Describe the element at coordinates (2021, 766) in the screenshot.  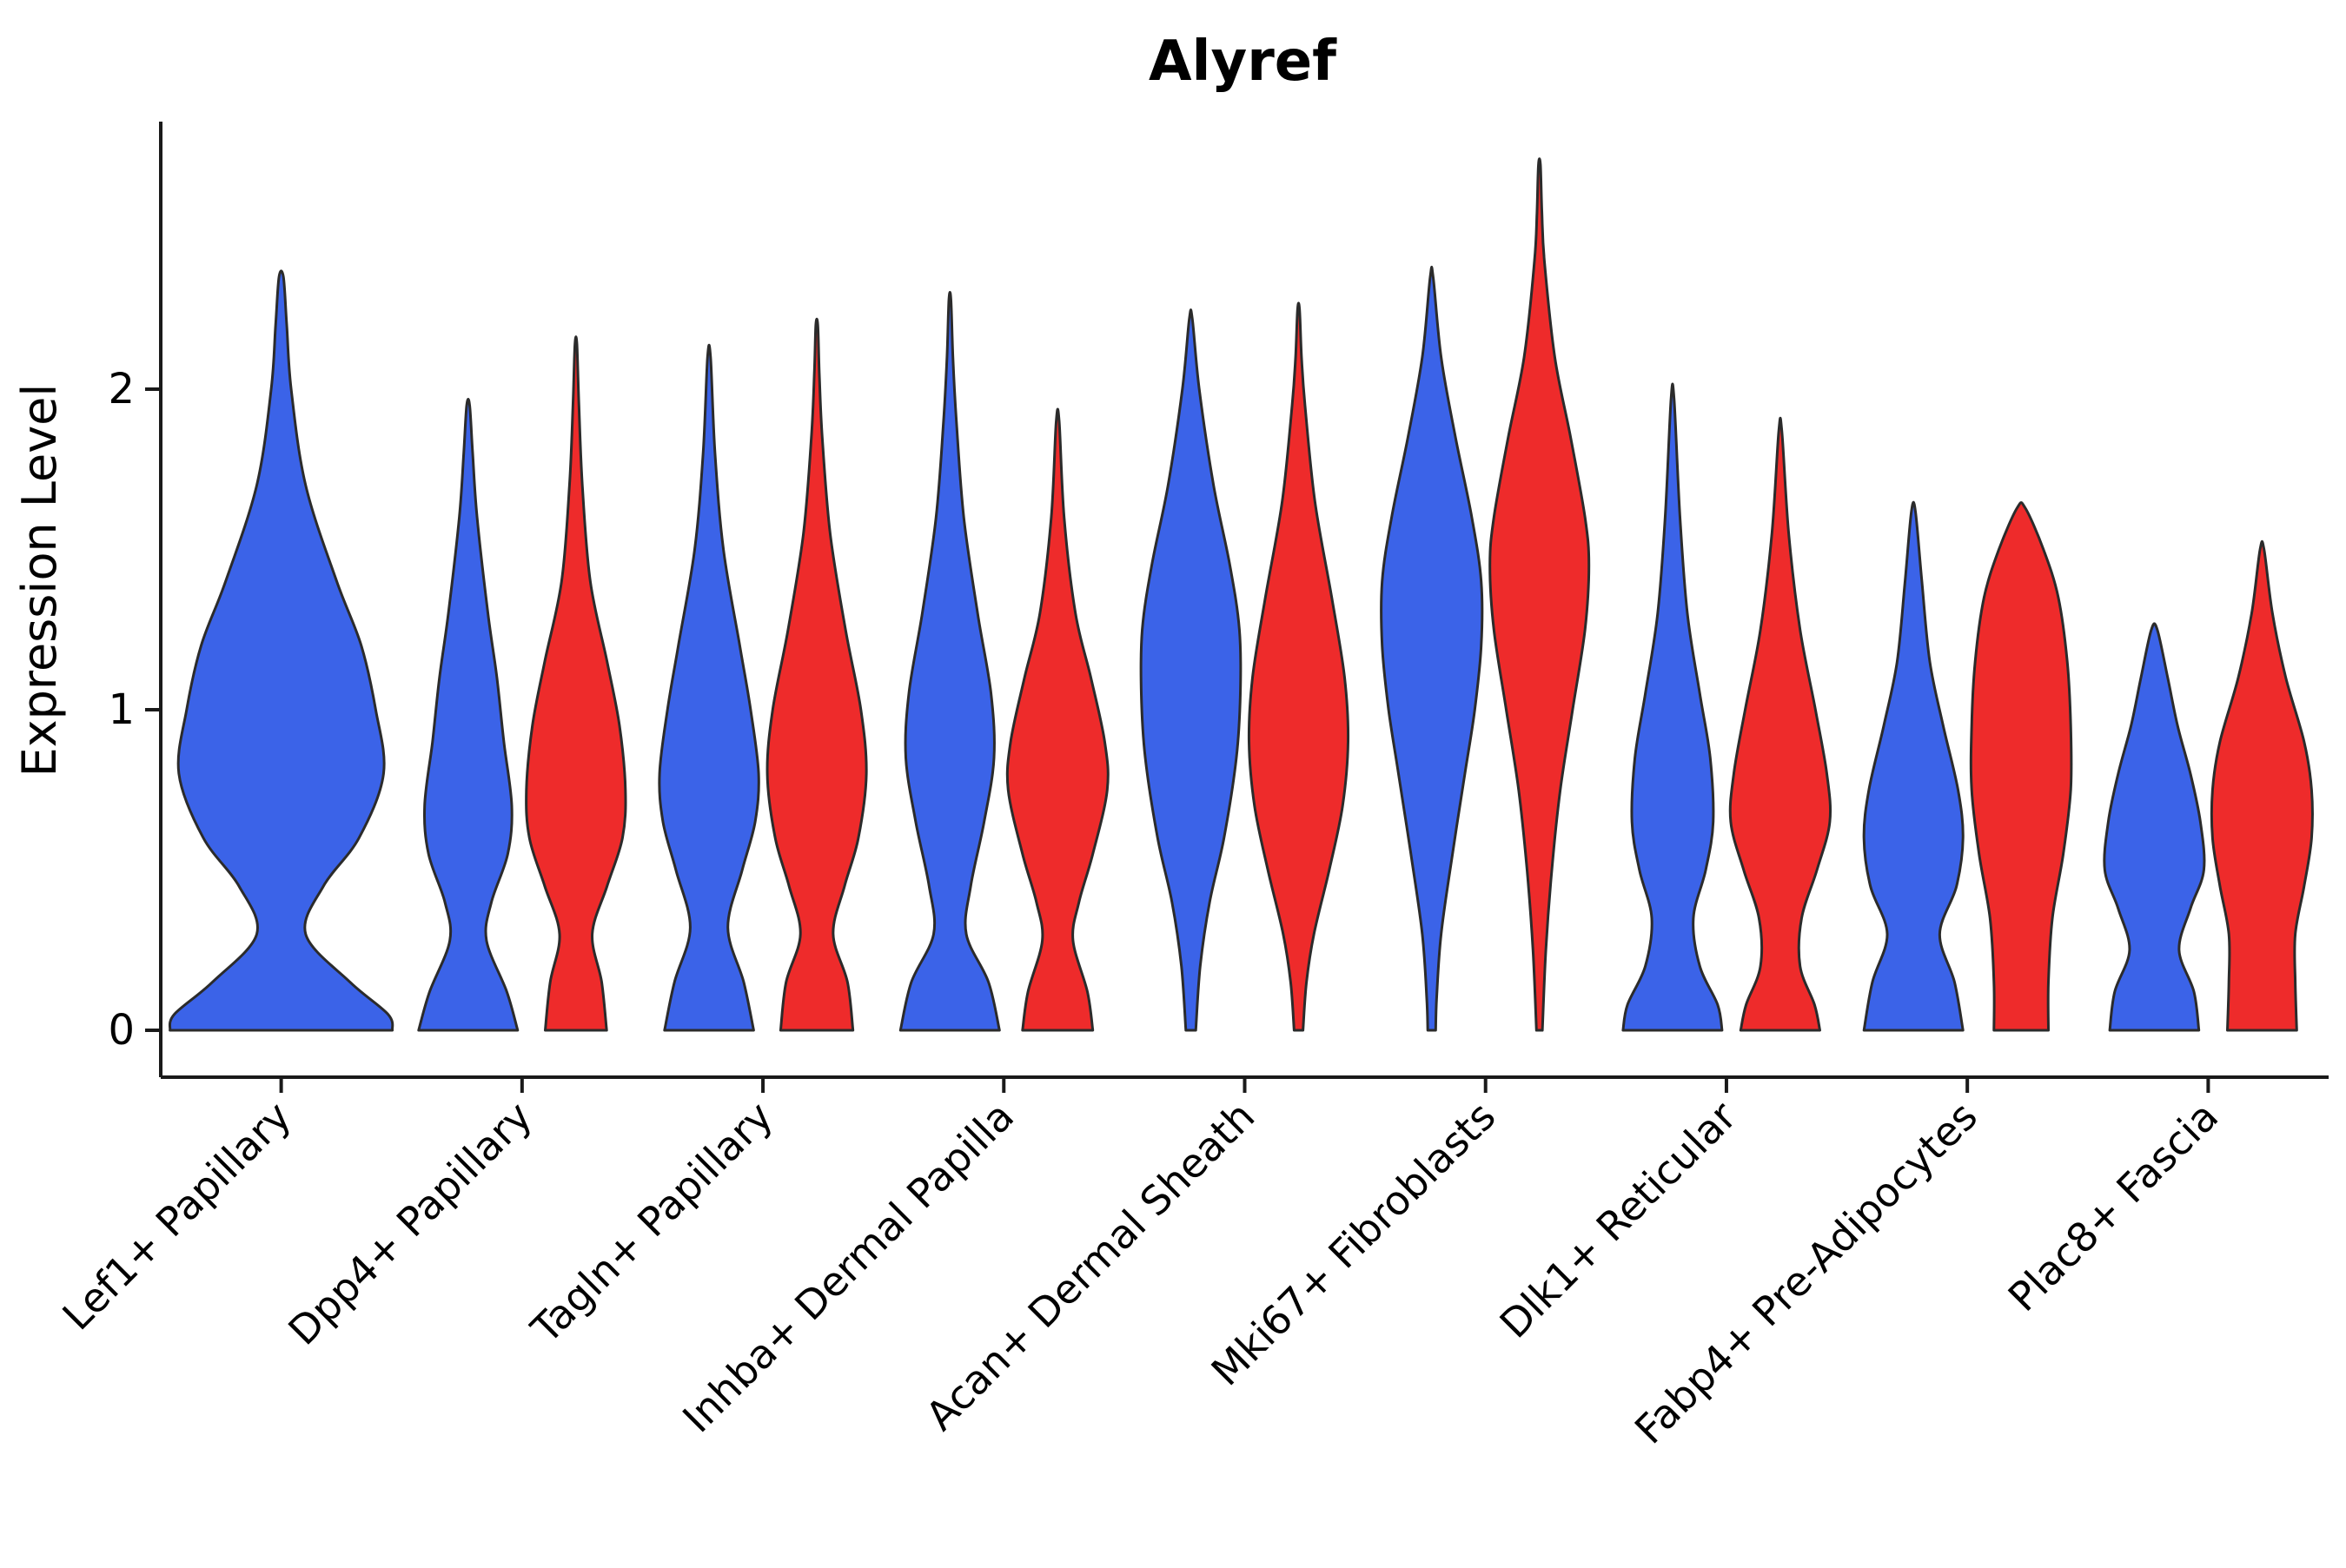
I see `violin-fabp4-pre-adipocytes-red` at that location.